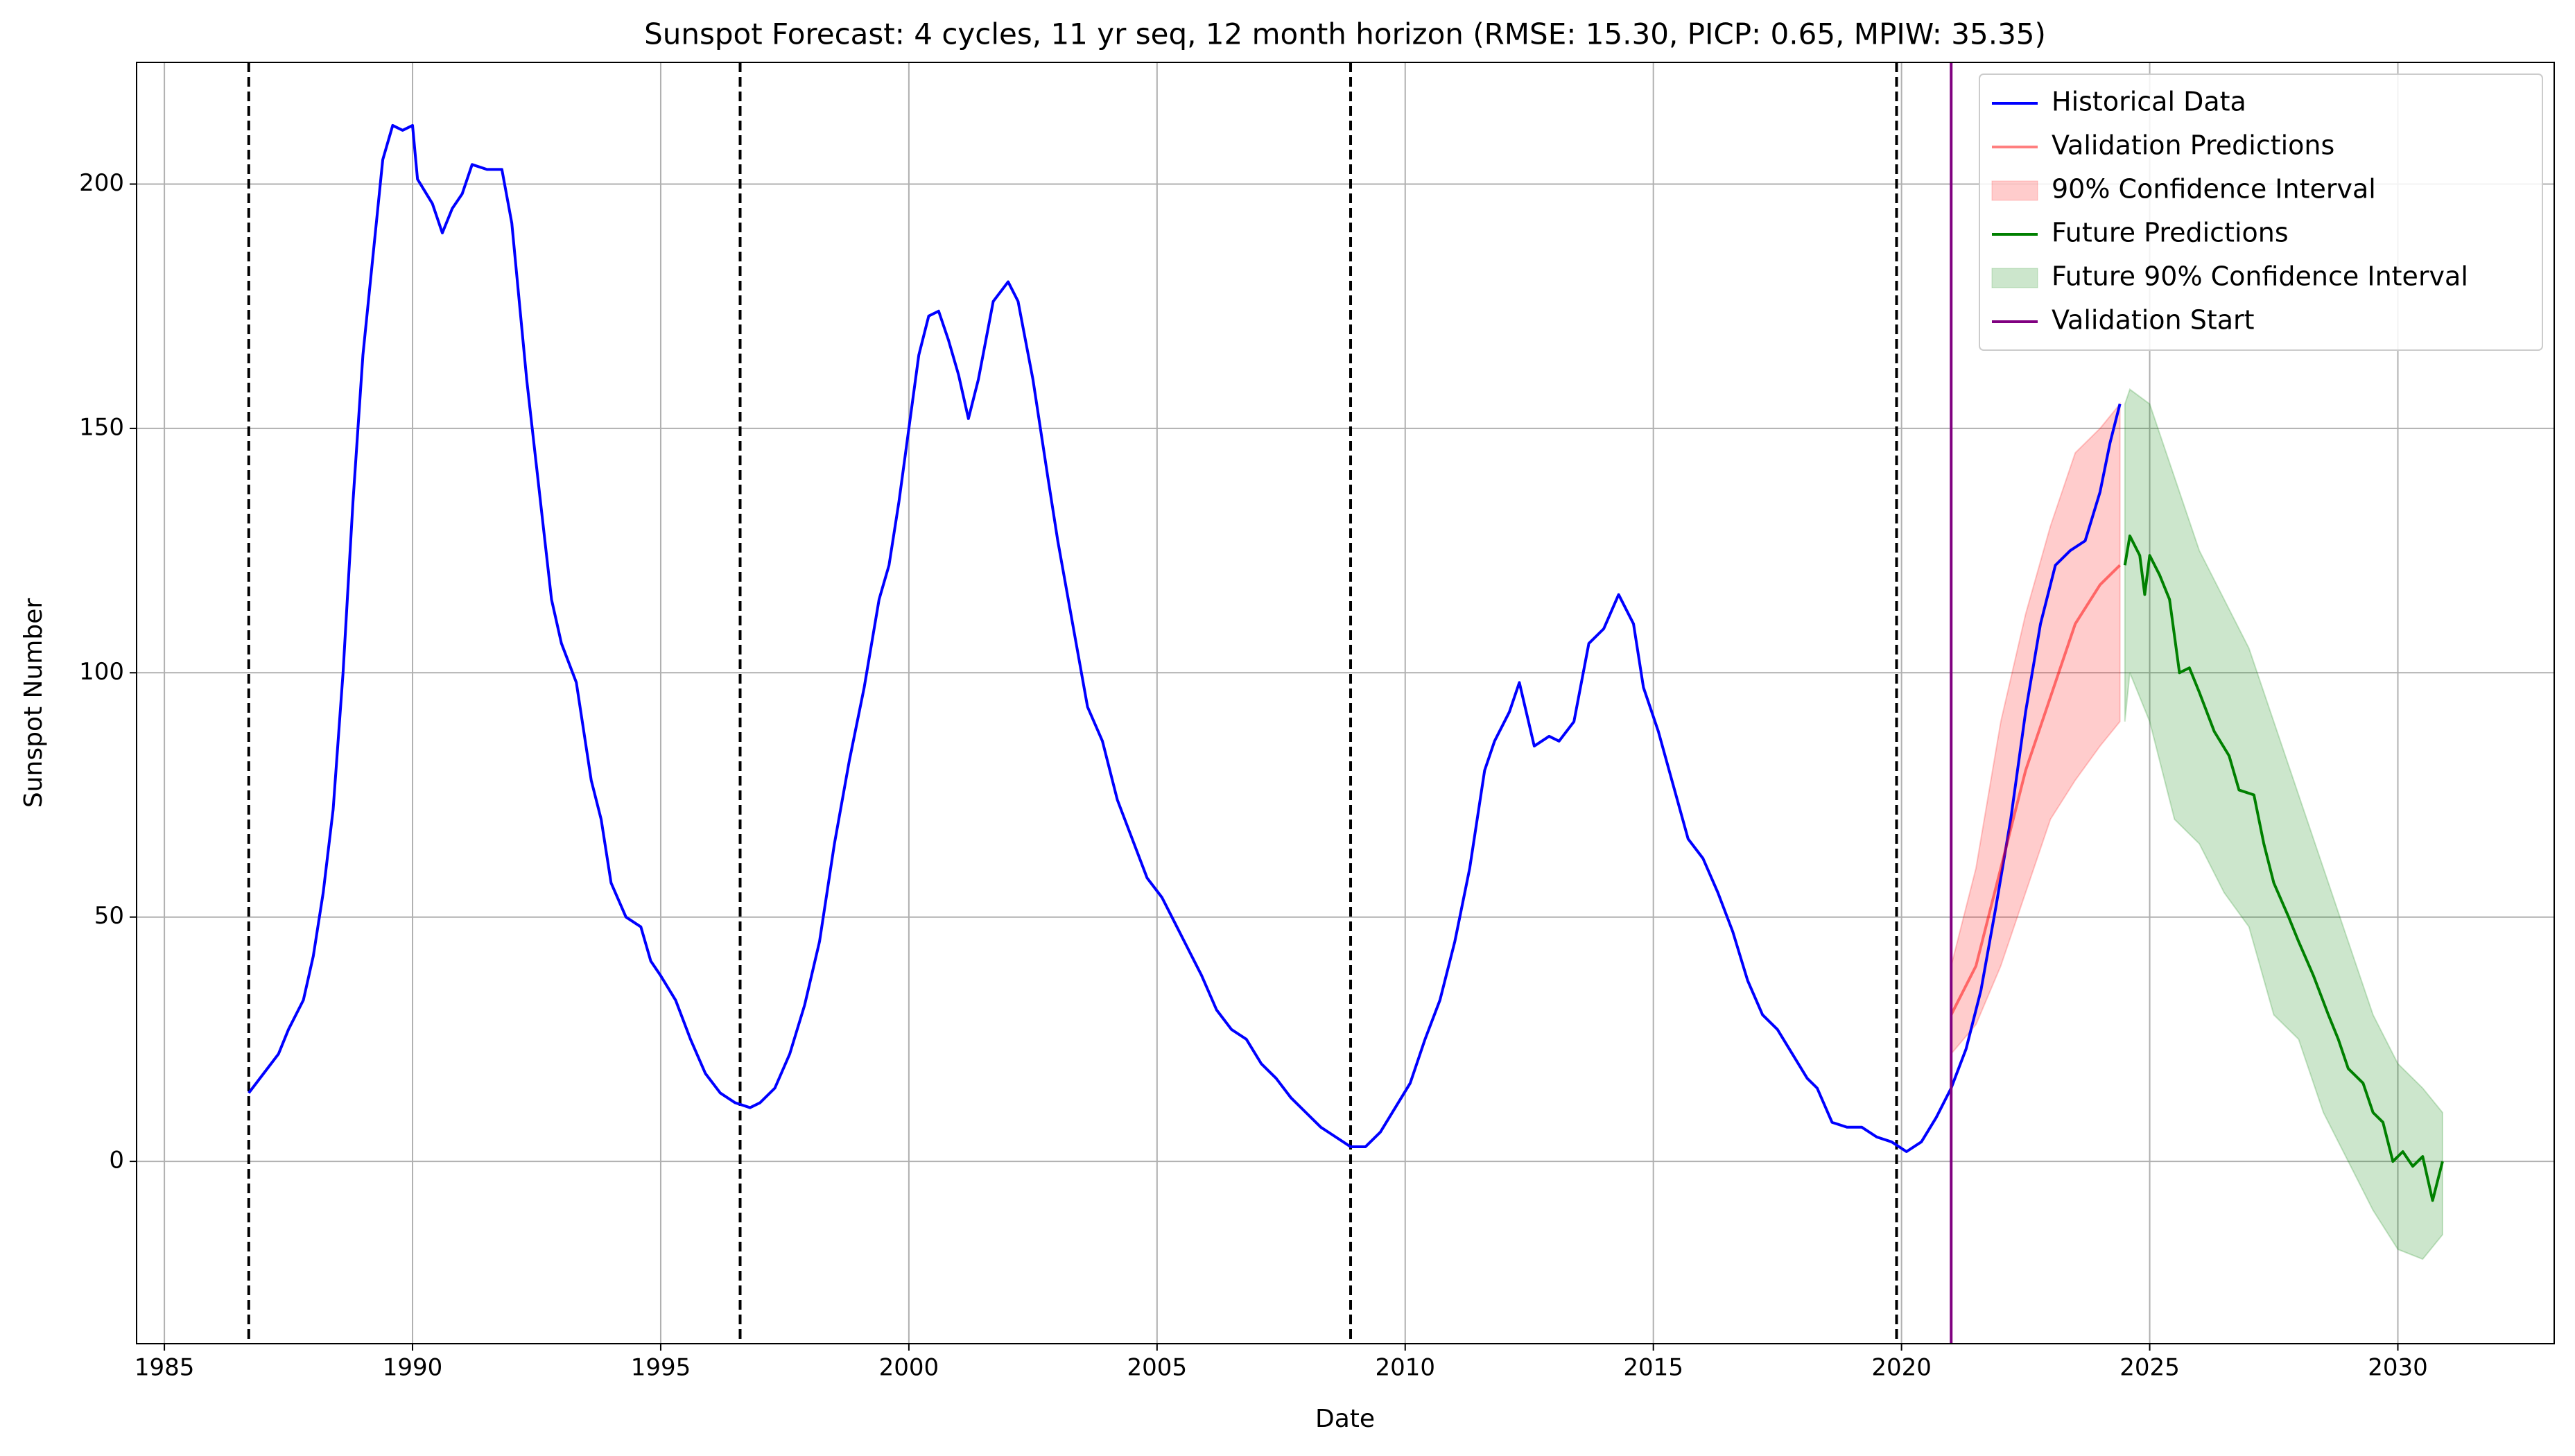 This screenshot has height=1456, width=2575. What do you see at coordinates (2171, 233) in the screenshot?
I see `legend-label: Future Predictions` at bounding box center [2171, 233].